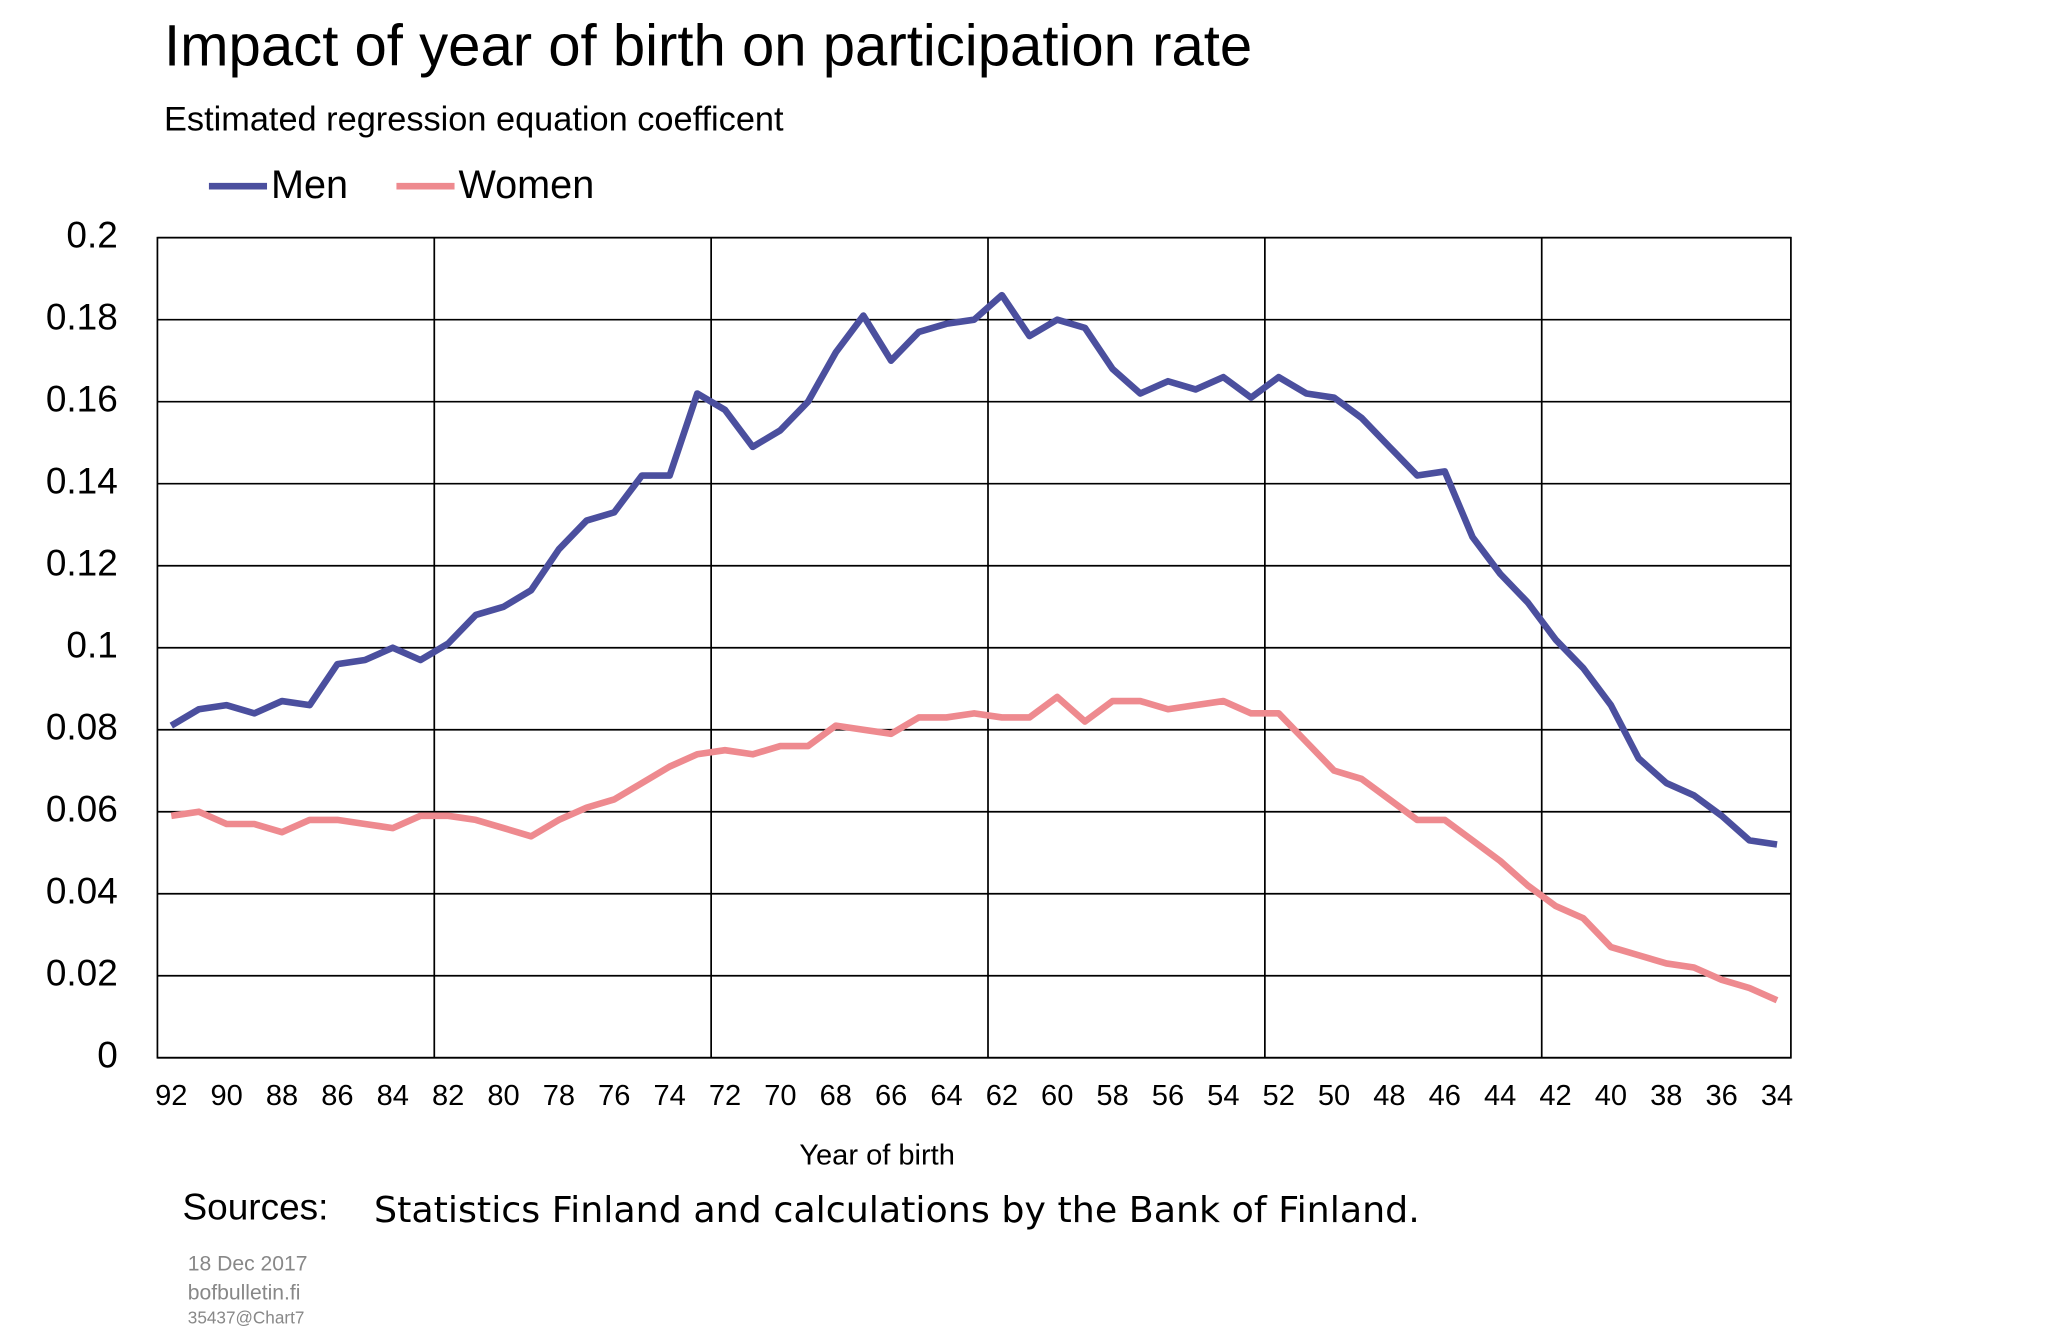  What do you see at coordinates (107, 1054) in the screenshot?
I see `y-tick-label: 0` at bounding box center [107, 1054].